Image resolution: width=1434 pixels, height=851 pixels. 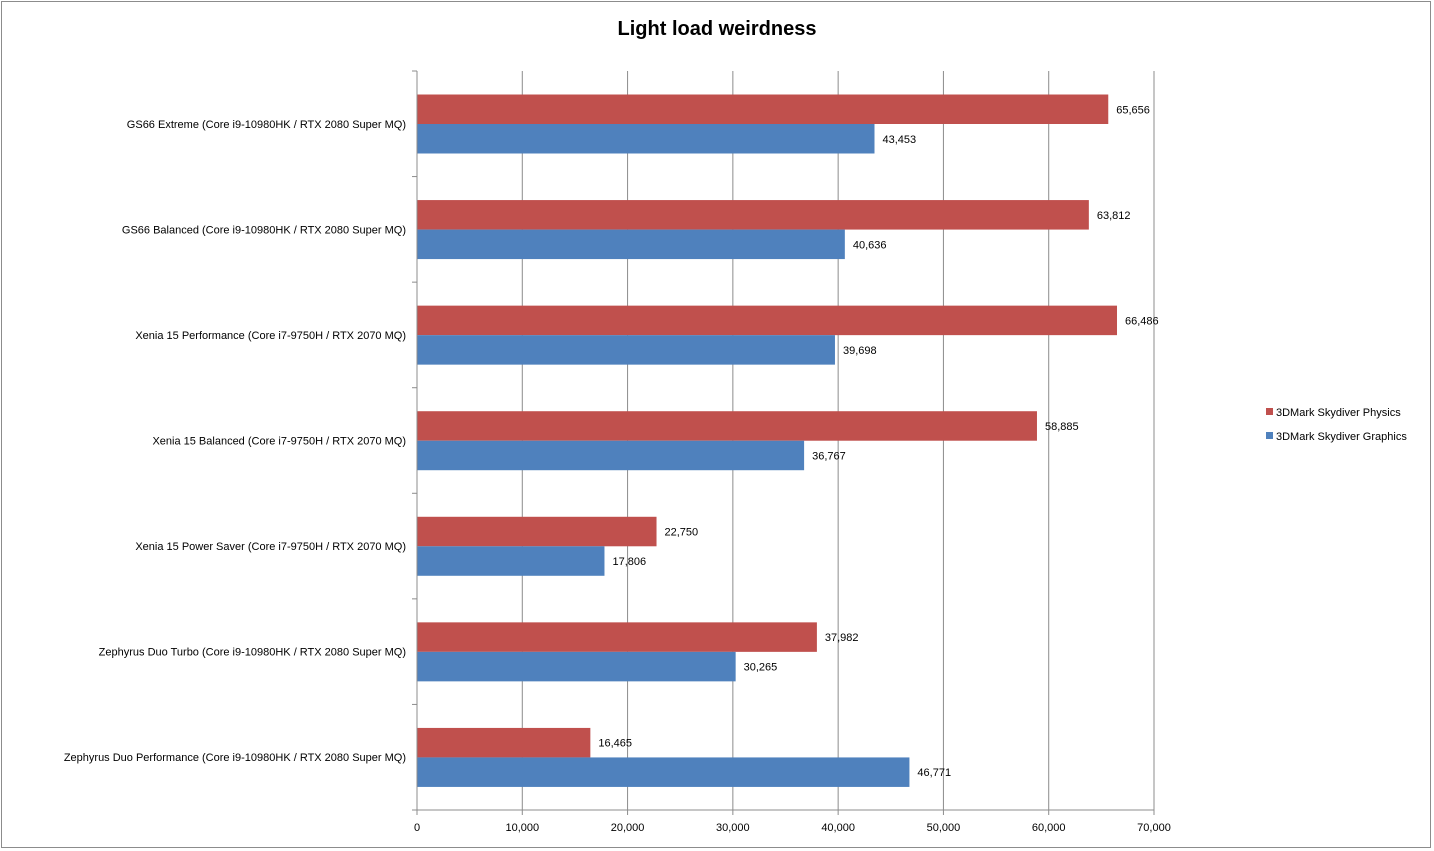 I want to click on data-label: 43,453, so click(x=899, y=140).